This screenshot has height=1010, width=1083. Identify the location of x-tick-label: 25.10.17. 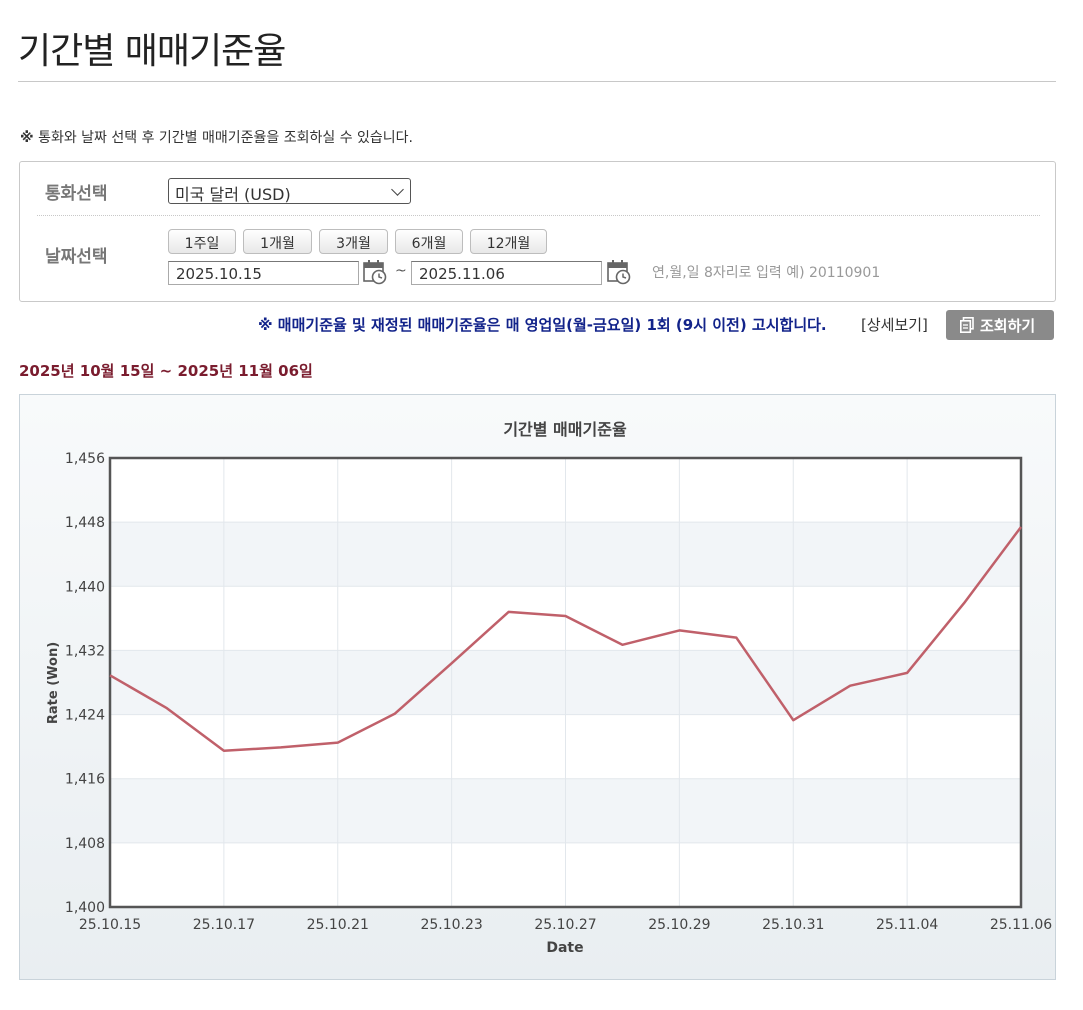
(224, 925).